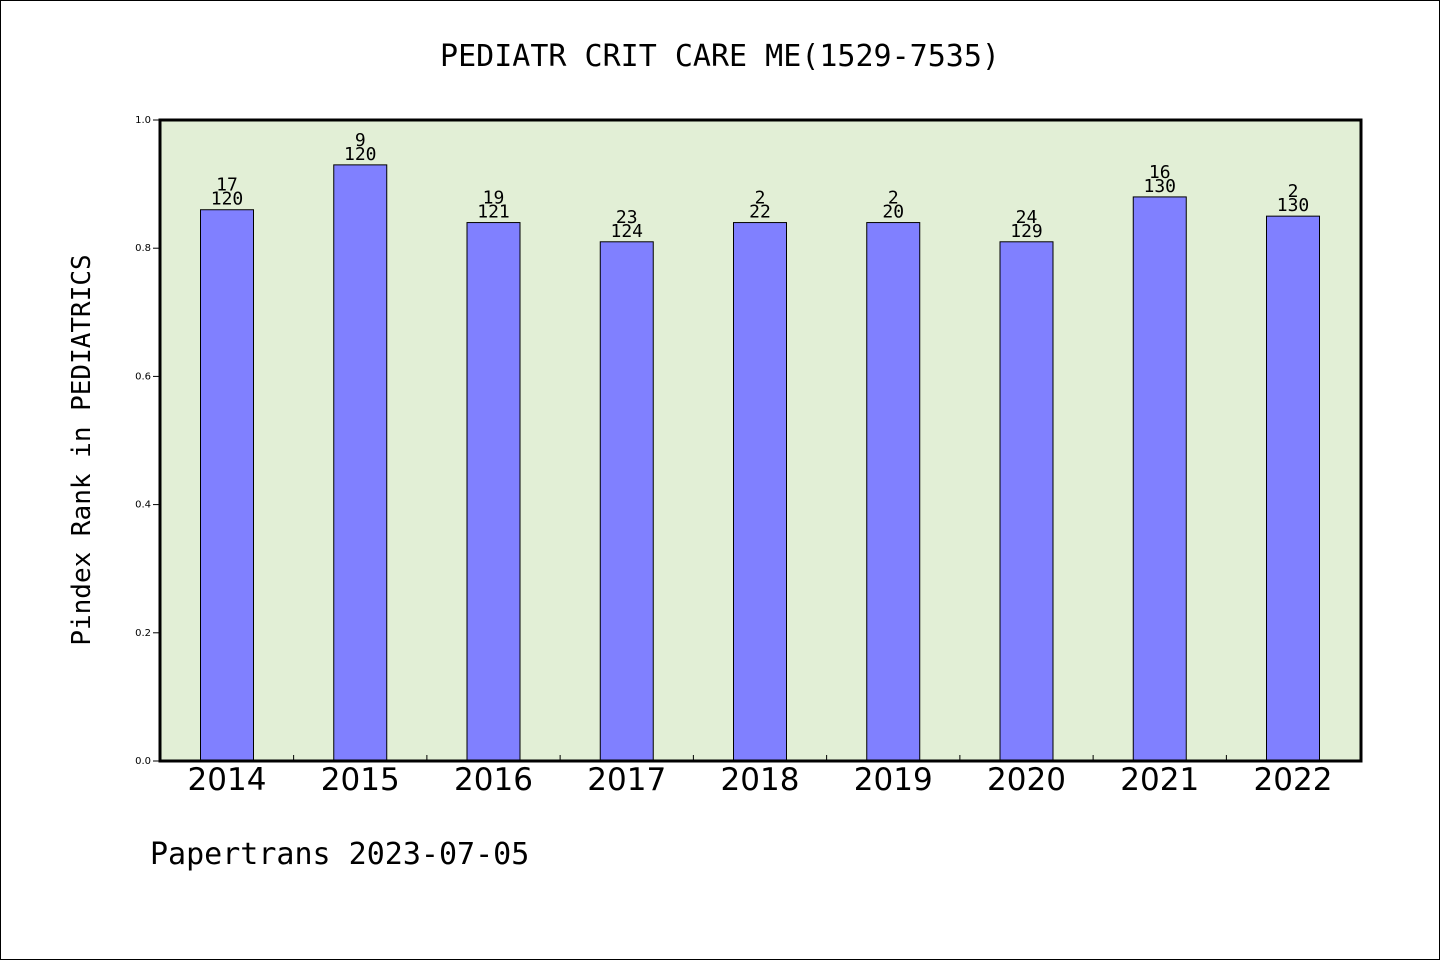 This screenshot has width=1440, height=960. I want to click on y-axis-label: Pindex Rank in PEDIATRICS, so click(82, 449).